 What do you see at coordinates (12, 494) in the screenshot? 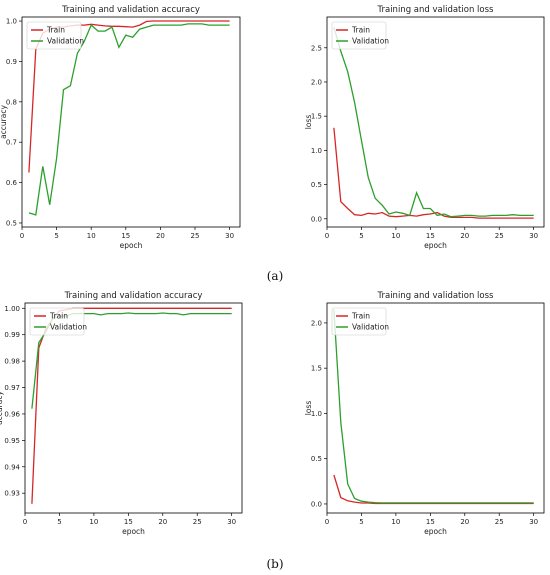
I see `y-tick-label: 0.93` at bounding box center [12, 494].